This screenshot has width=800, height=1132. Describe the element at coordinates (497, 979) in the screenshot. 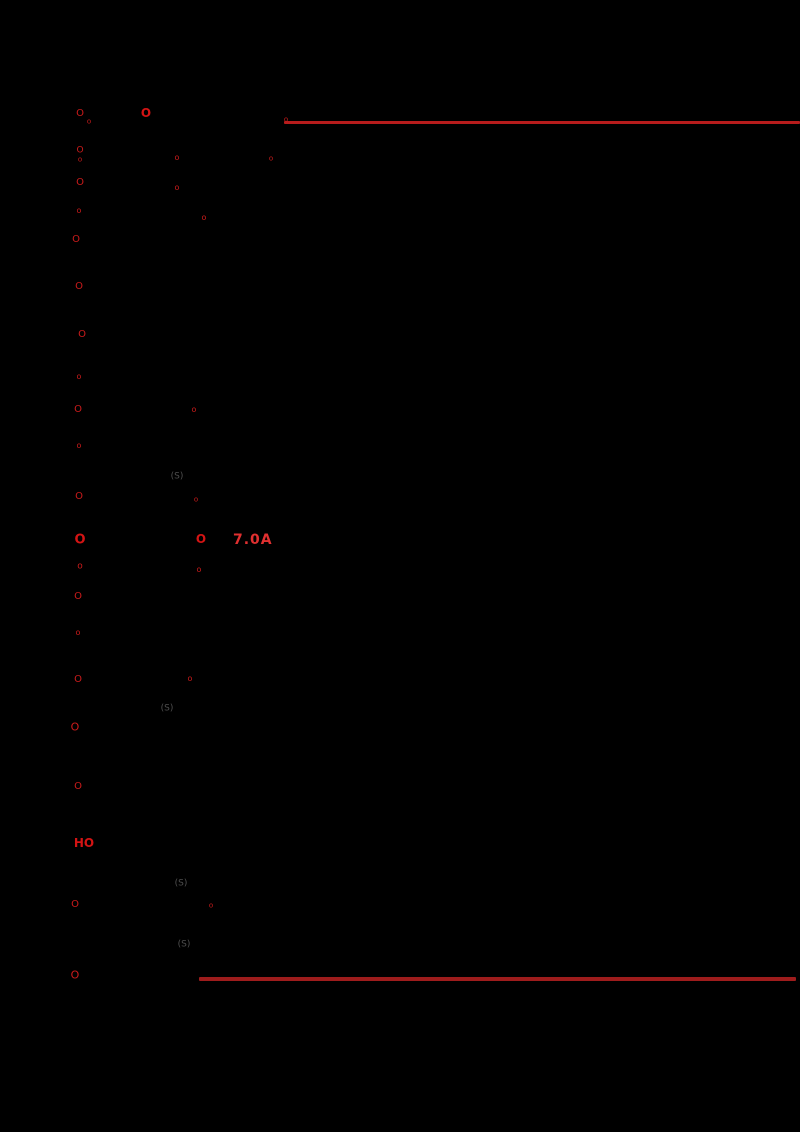

I see `footer-rule-line` at that location.